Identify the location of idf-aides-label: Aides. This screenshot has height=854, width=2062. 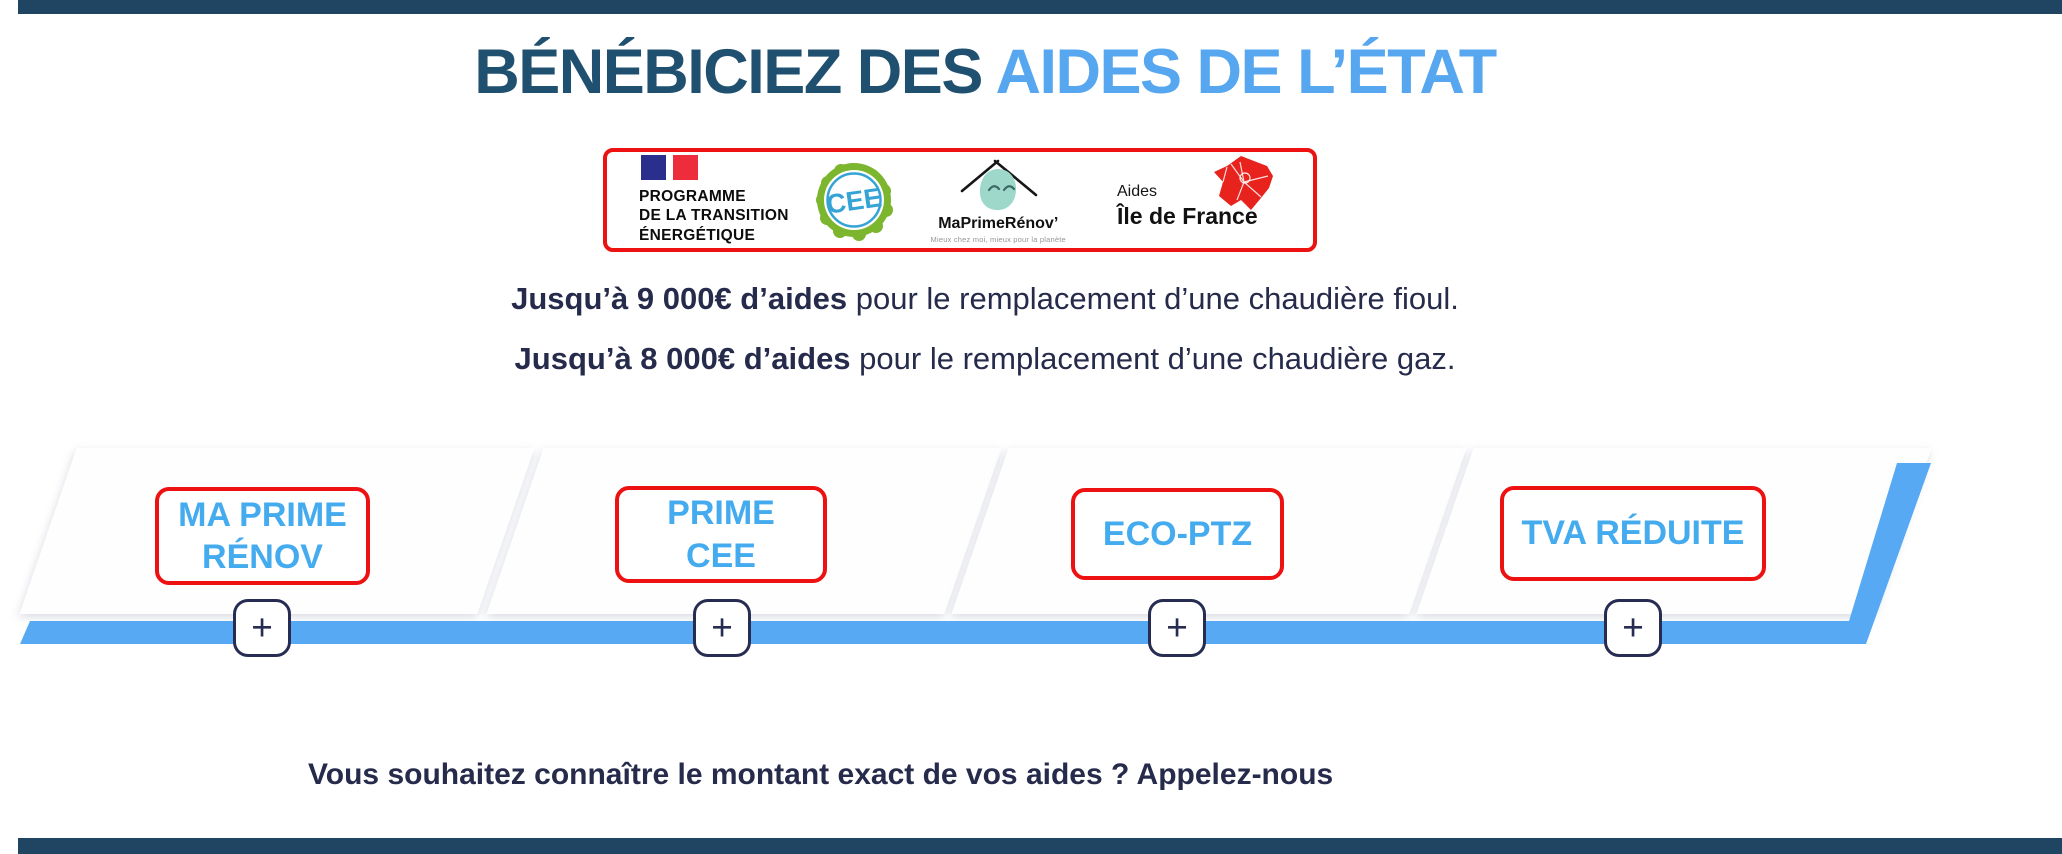
(1137, 191).